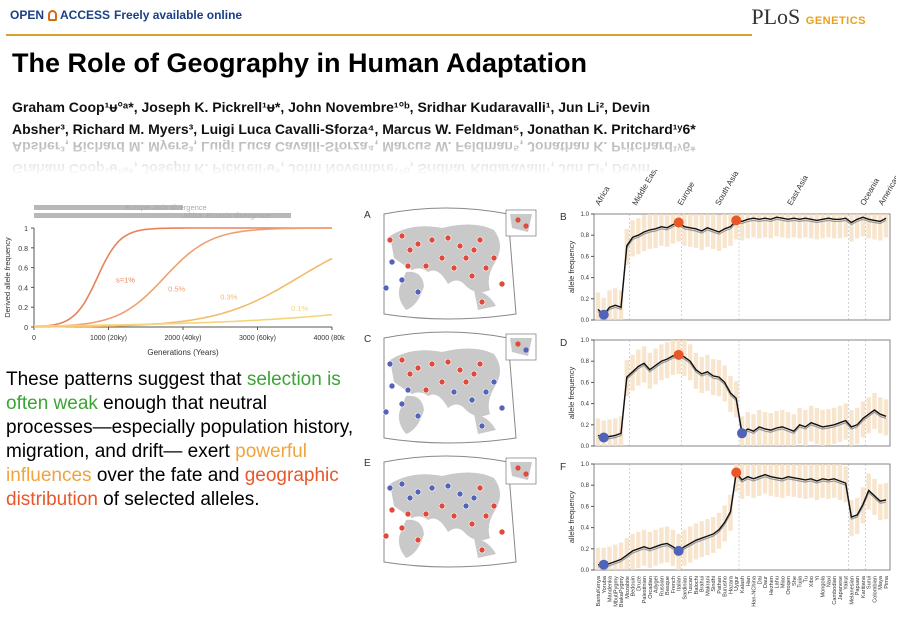 This screenshot has width=900, height=634. Describe the element at coordinates (585, 405) in the screenshot. I see `freq-y-tick-label: 0.4` at that location.